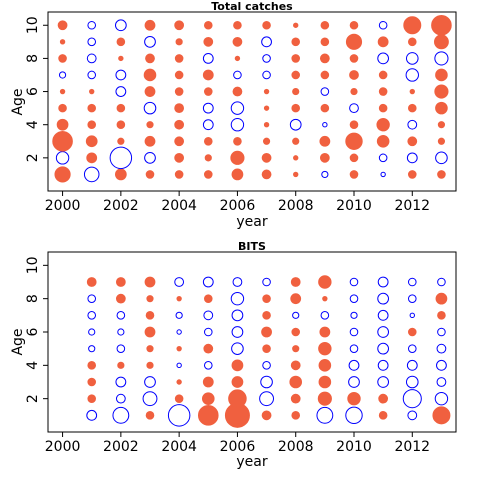 Image resolution: width=480 pixels, height=480 pixels. What do you see at coordinates (179, 206) in the screenshot?
I see `x-tick-label: 2004` at bounding box center [179, 206].